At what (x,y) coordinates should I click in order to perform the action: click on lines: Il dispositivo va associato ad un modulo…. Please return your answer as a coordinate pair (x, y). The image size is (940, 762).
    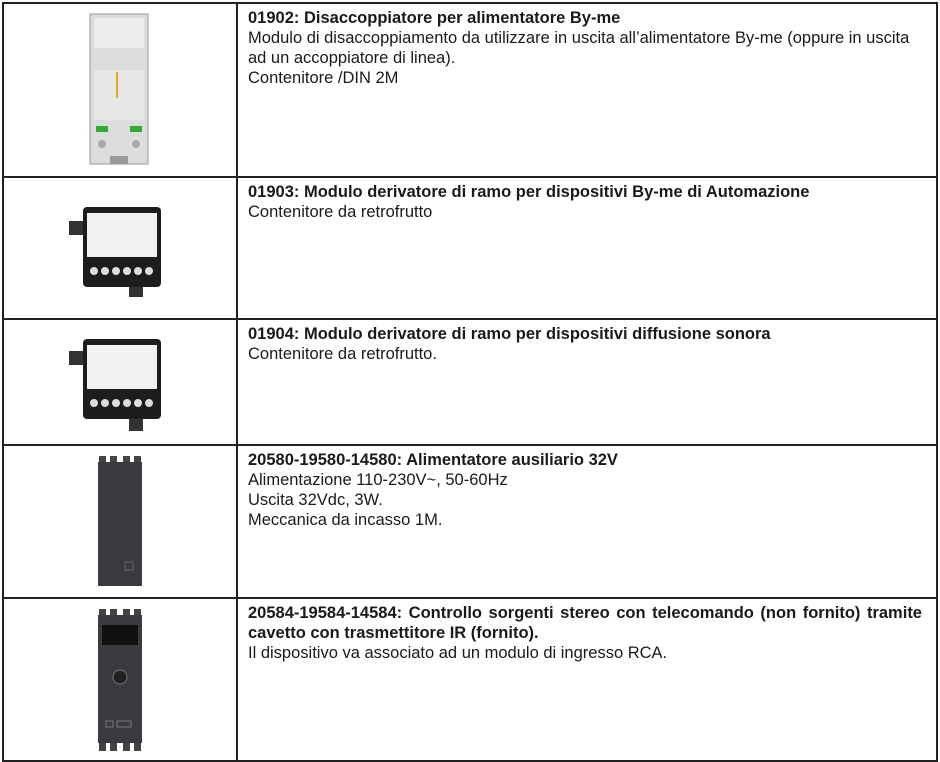
    Looking at the image, I should click on (585, 653).